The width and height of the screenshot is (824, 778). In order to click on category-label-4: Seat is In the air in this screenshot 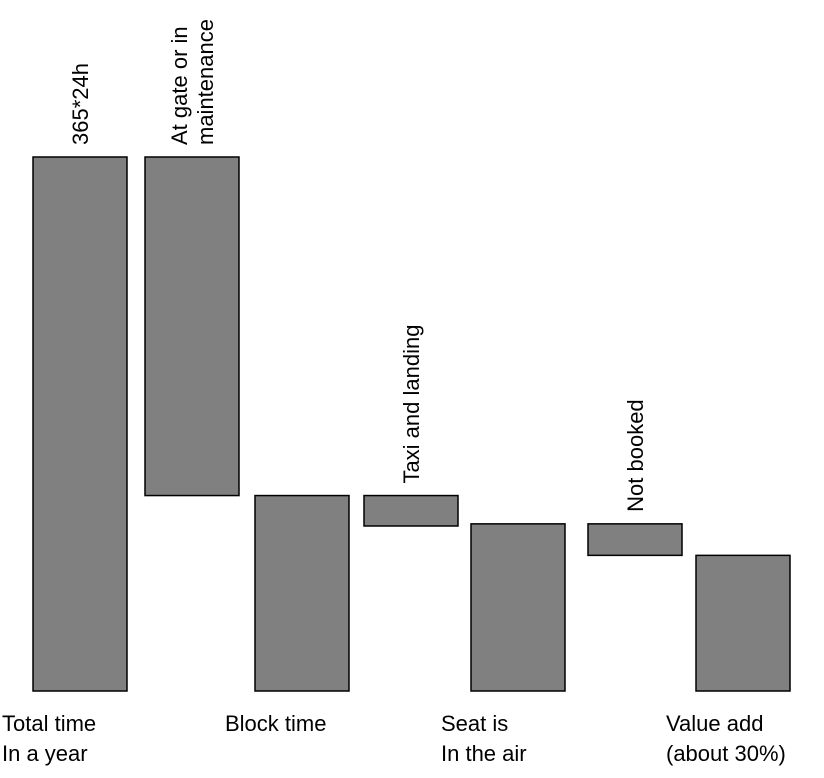, I will do `click(484, 738)`.